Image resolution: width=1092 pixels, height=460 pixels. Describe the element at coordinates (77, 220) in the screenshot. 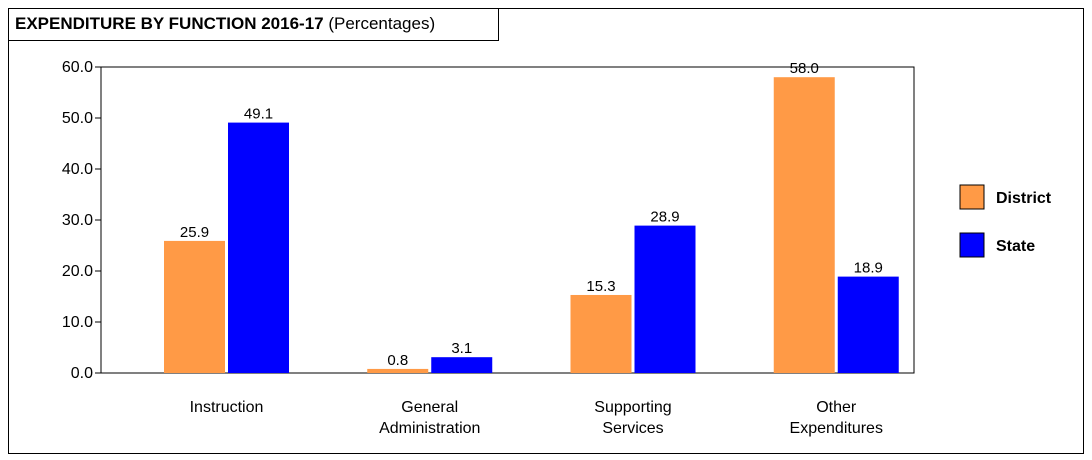

I see `y-tick-label: 30.0` at that location.